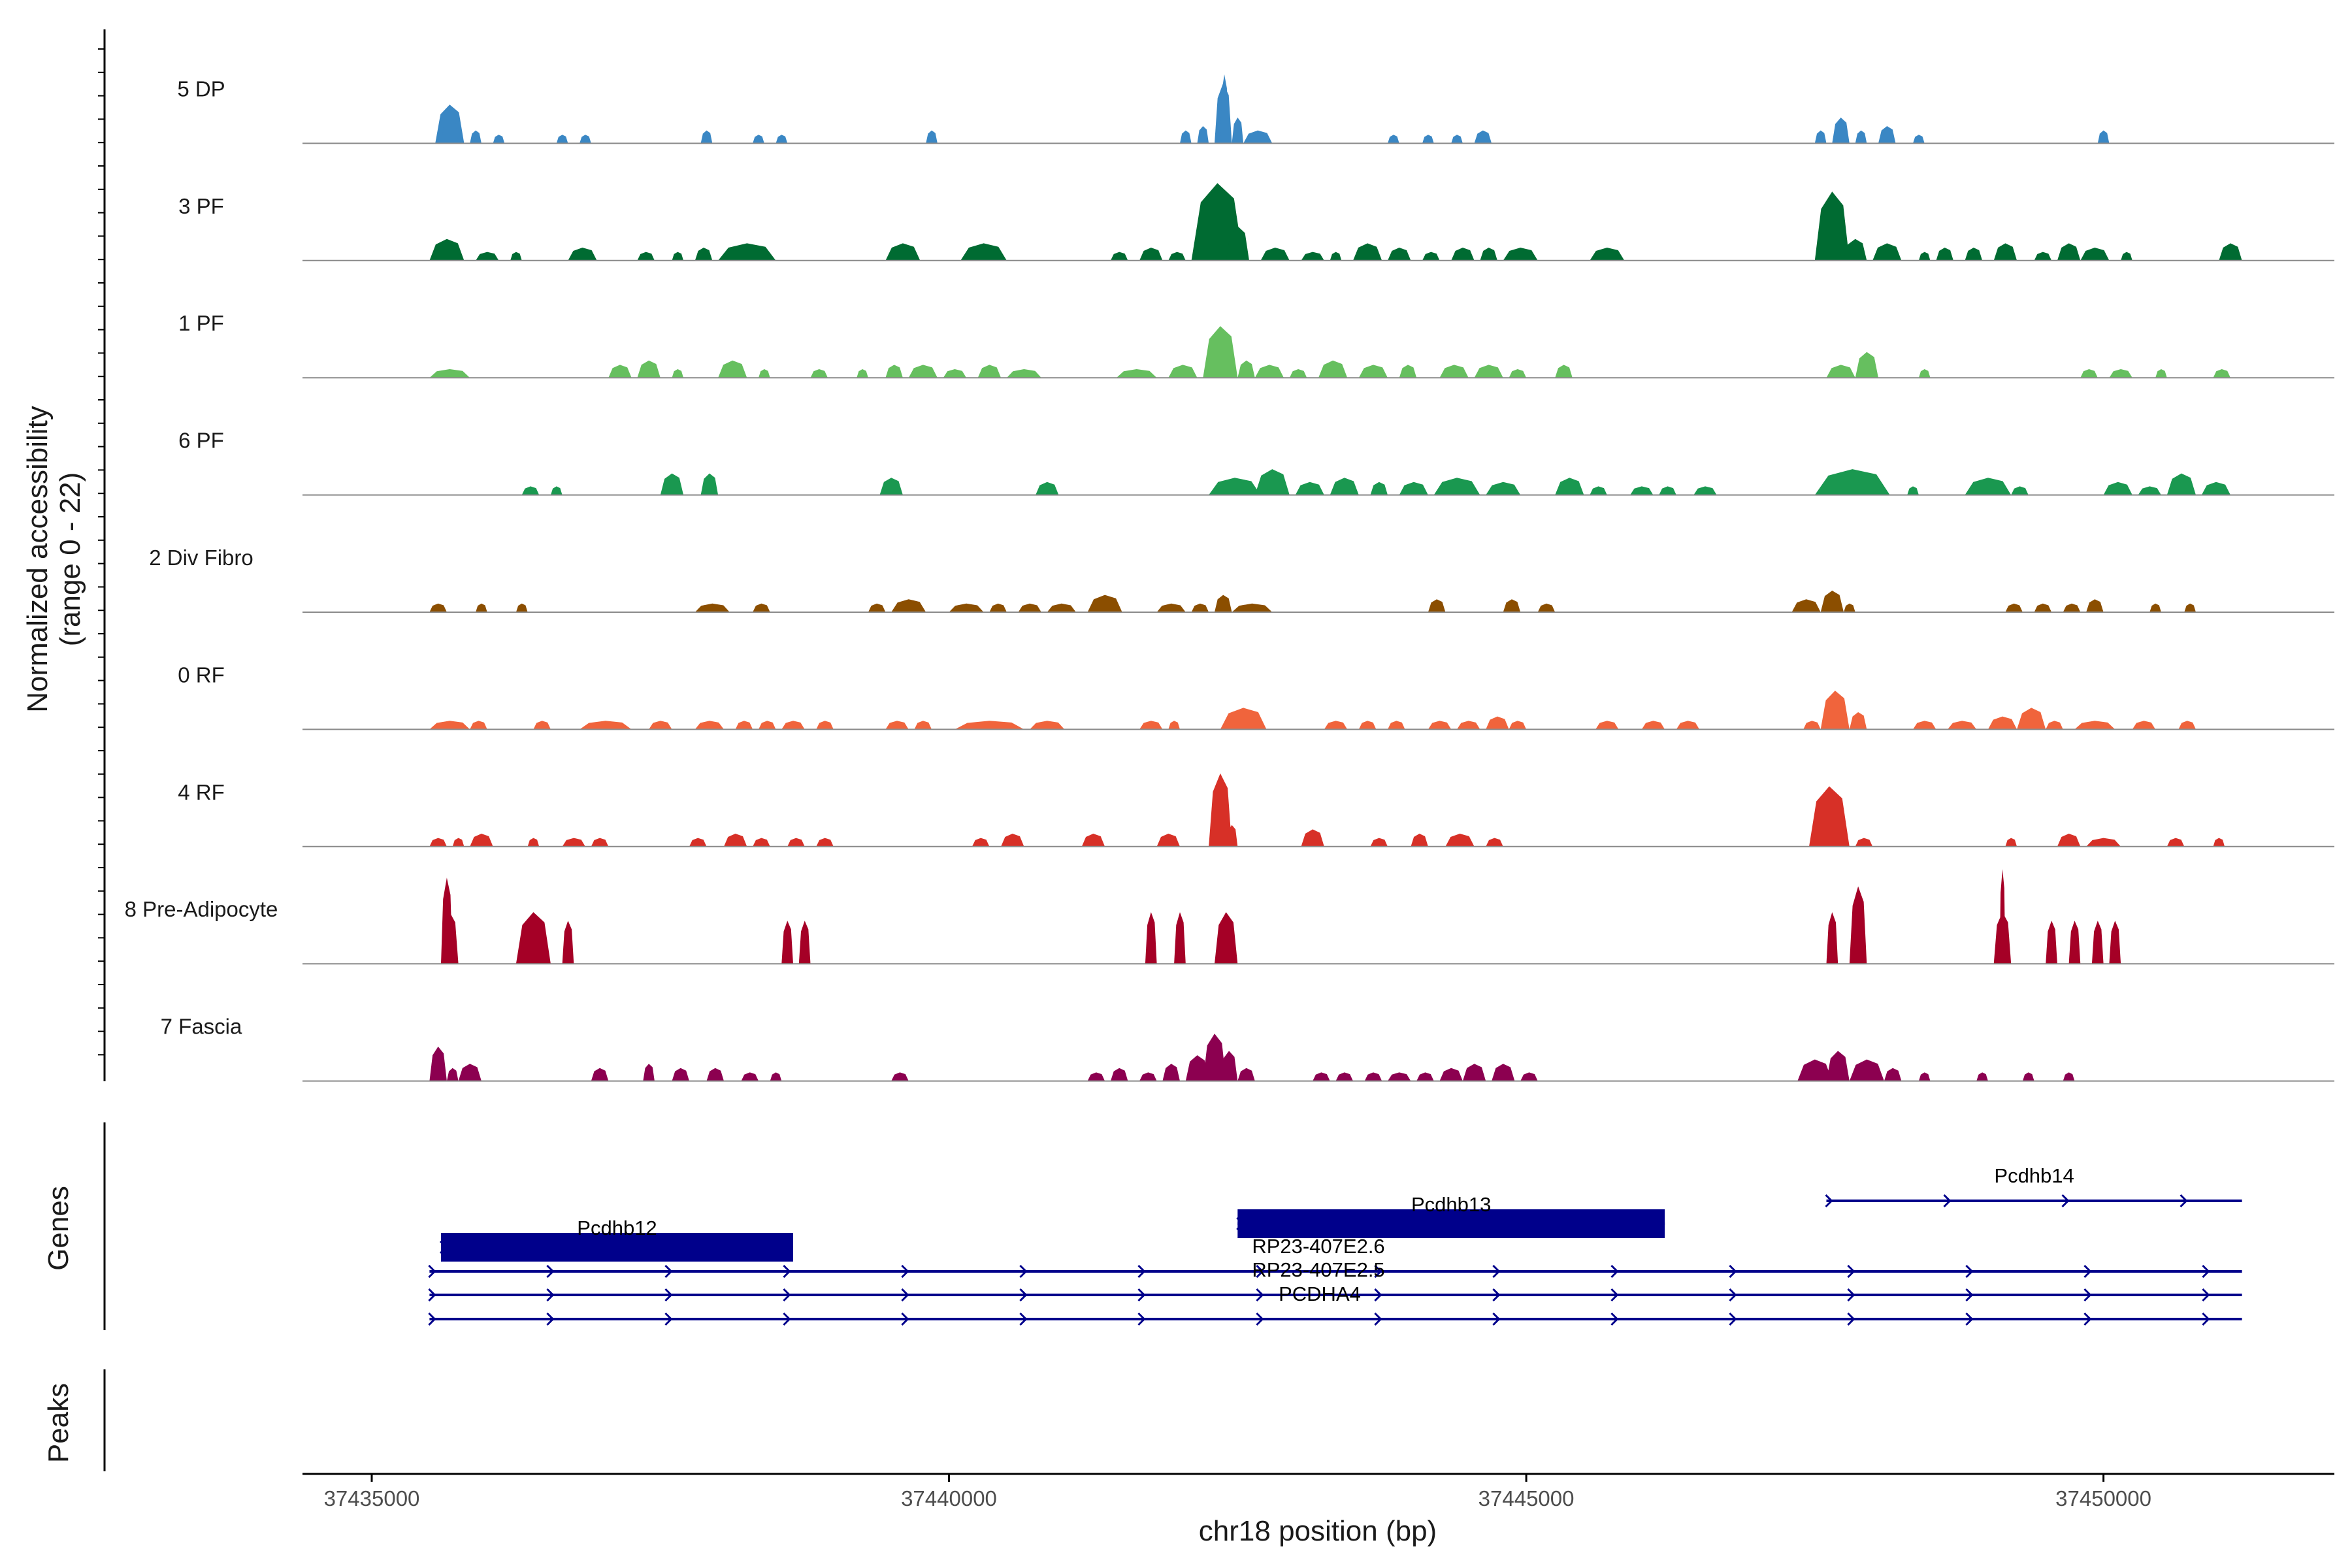  Describe the element at coordinates (1256, 462) in the screenshot. I see `coverage-track: 6 PF` at that location.